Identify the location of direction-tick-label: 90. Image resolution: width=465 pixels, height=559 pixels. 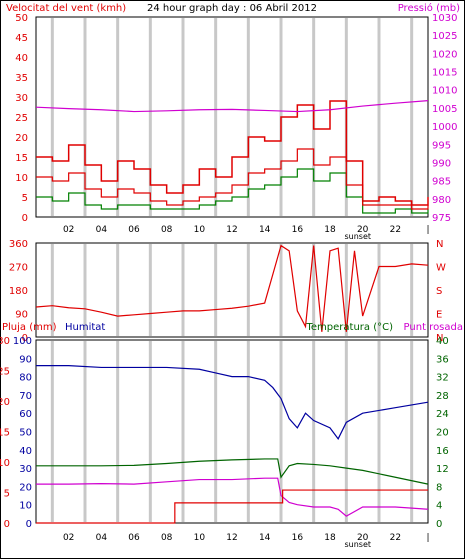
(21, 315).